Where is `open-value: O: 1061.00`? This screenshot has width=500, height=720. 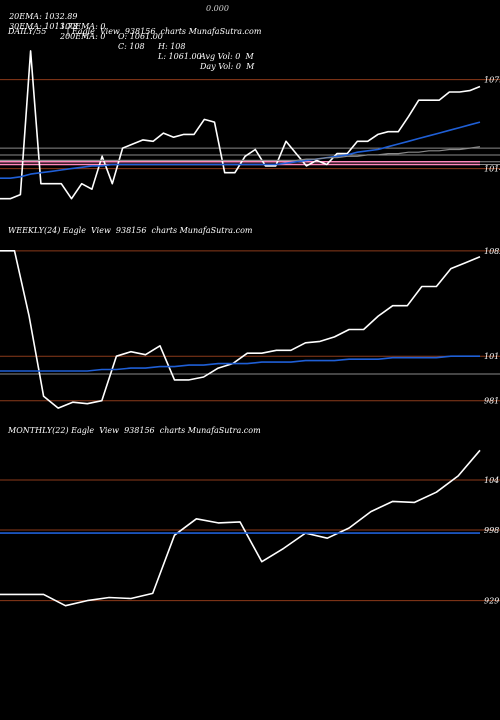 open-value: O: 1061.00 is located at coordinates (140, 36).